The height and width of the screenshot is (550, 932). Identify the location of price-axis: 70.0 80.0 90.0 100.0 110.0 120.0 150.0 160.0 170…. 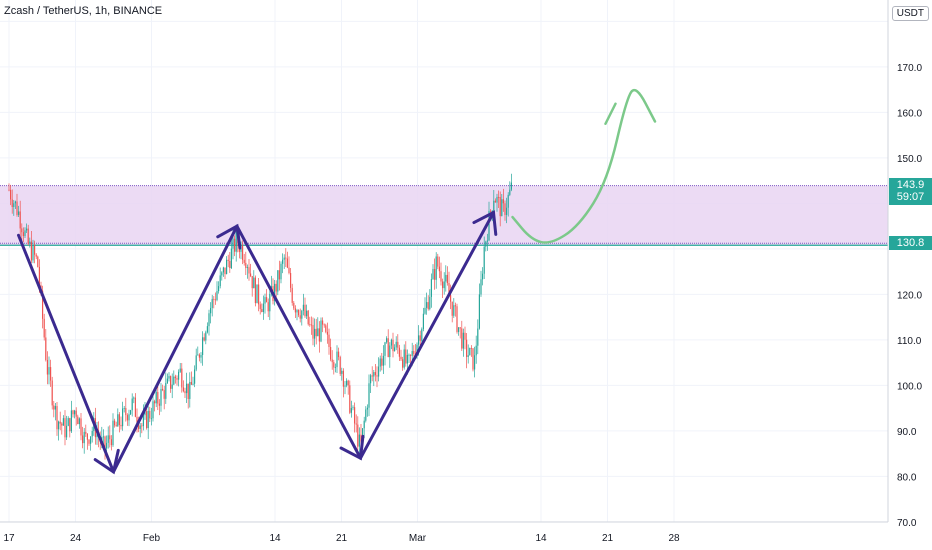
(909, 296).